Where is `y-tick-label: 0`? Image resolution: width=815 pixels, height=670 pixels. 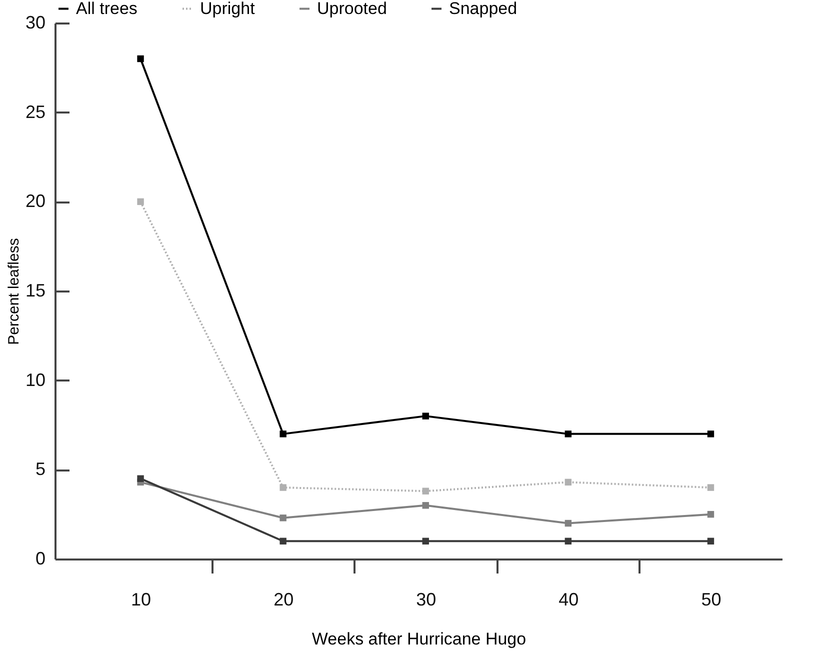
y-tick-label: 0 is located at coordinates (40, 558).